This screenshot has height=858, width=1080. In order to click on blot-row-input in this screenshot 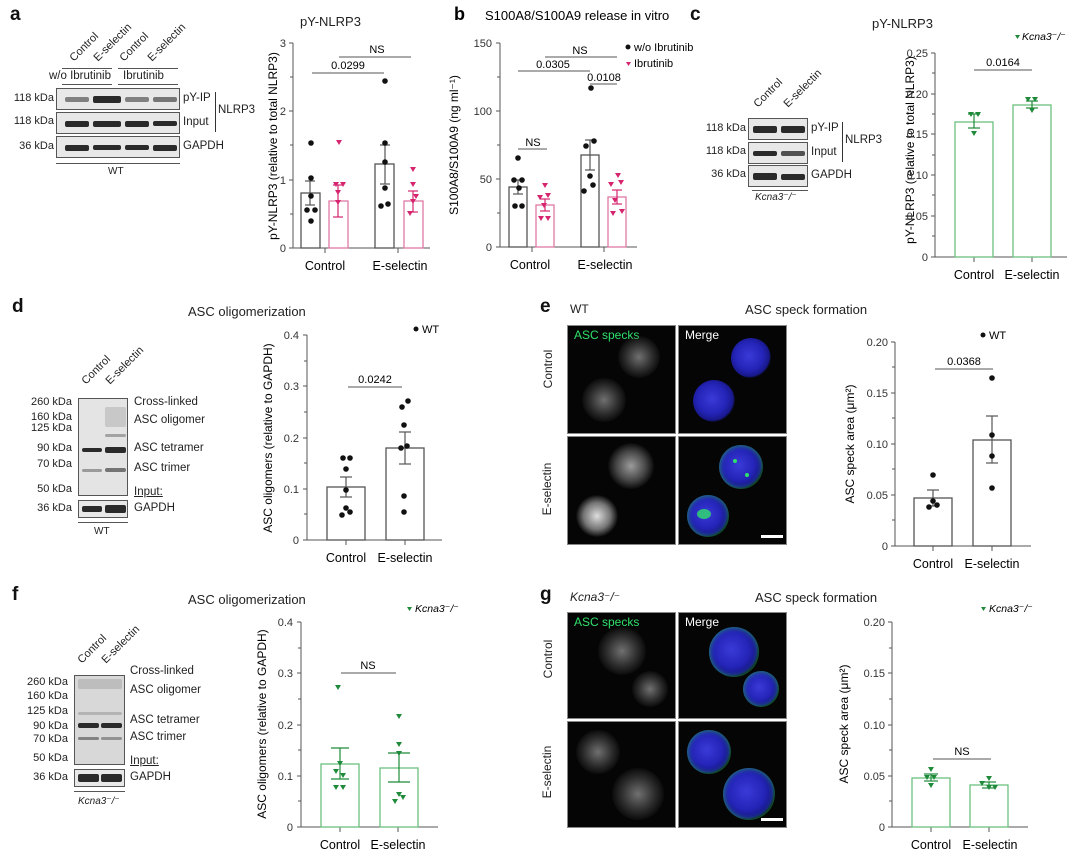, I will do `click(778, 153)`.